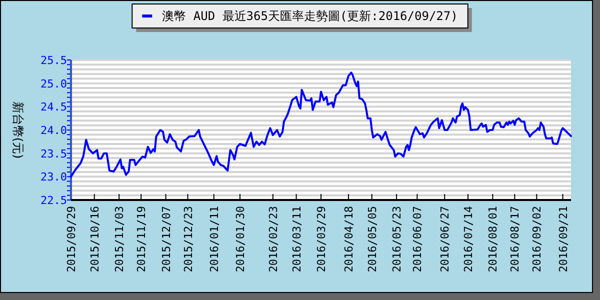 The height and width of the screenshot is (300, 600). What do you see at coordinates (119, 239) in the screenshot?
I see `x-tick-label: 2015/11/03` at bounding box center [119, 239].